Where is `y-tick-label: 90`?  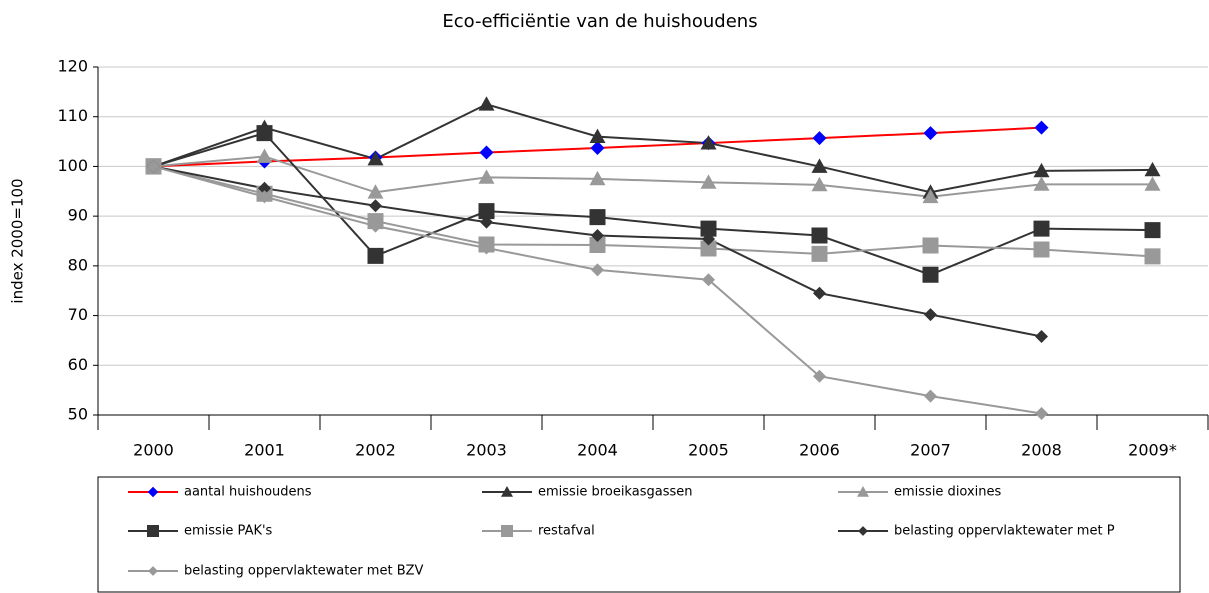 y-tick-label: 90 is located at coordinates (78, 215).